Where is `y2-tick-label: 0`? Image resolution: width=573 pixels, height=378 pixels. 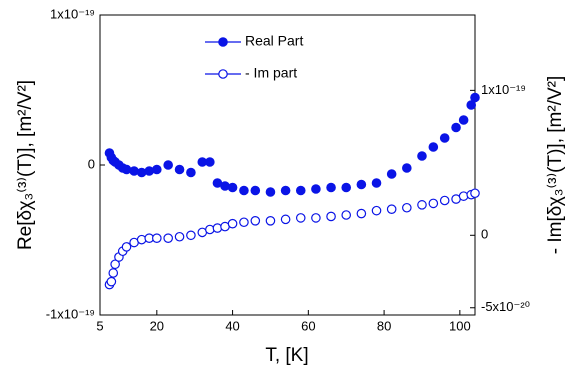 y2-tick-label: 0 is located at coordinates (484, 234).